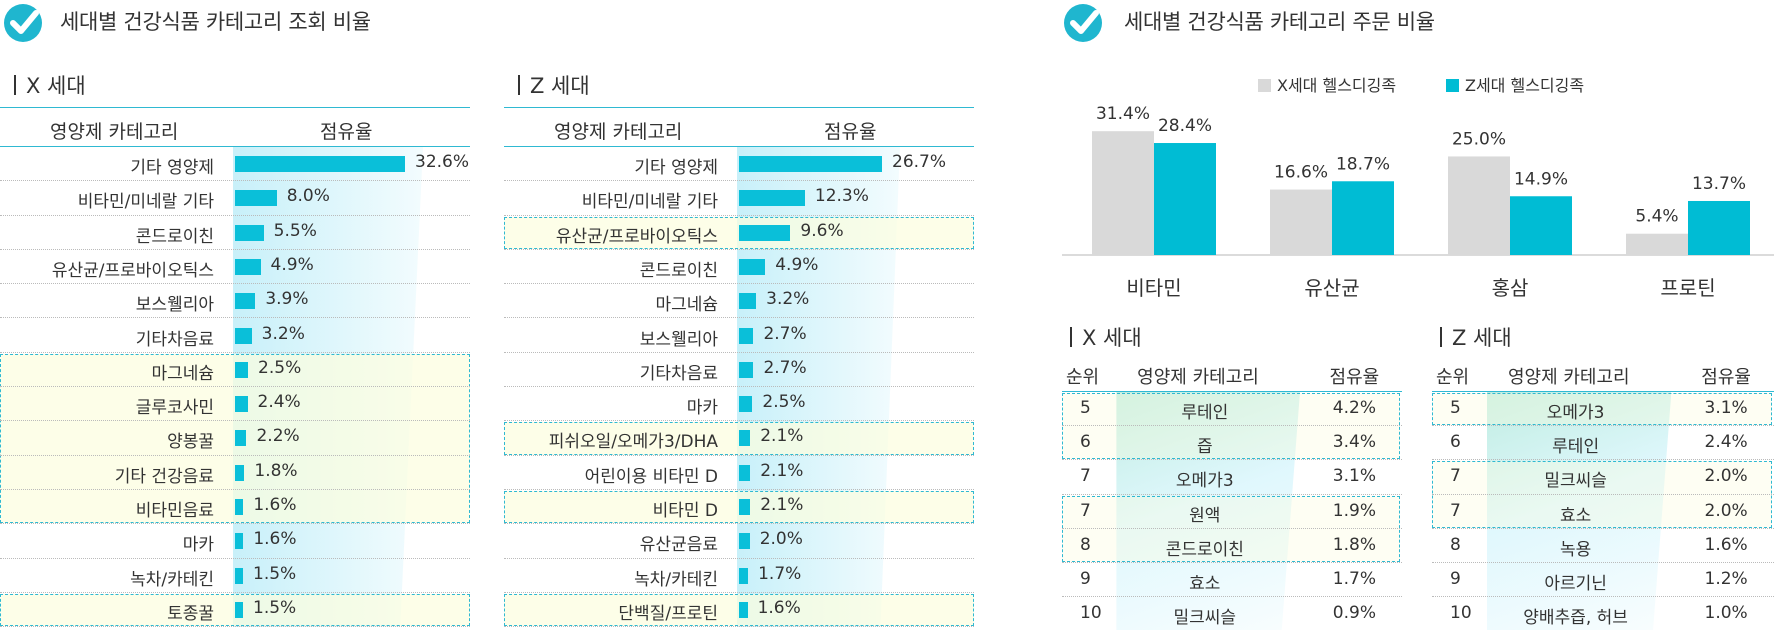  I want to click on table-row: 양봉꿀 2.2%, so click(235, 438).